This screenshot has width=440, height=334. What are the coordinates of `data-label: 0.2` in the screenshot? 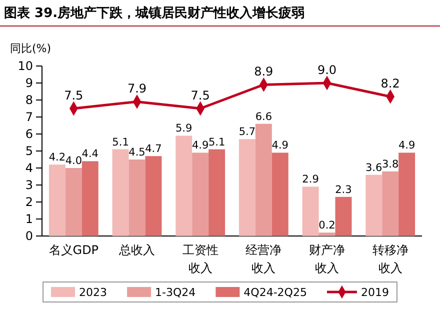 It's located at (327, 226).